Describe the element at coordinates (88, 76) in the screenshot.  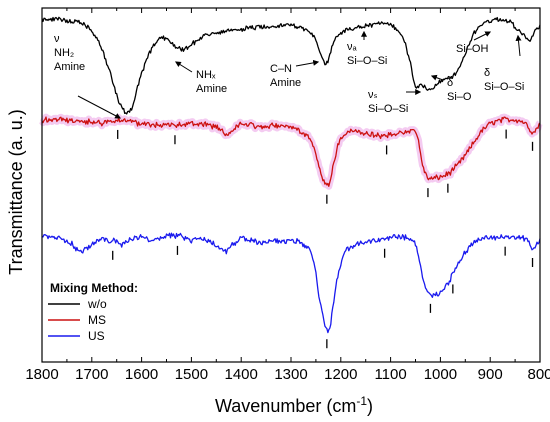
I see `annotation-nu-nh2: ν NH₂ Amine` at that location.